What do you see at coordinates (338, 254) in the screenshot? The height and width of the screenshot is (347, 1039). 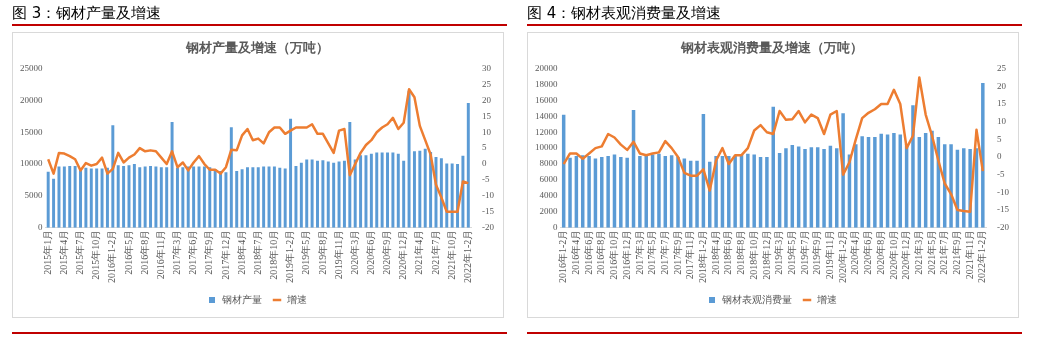 I see `x-tick-label: 2019年11月` at bounding box center [338, 254].